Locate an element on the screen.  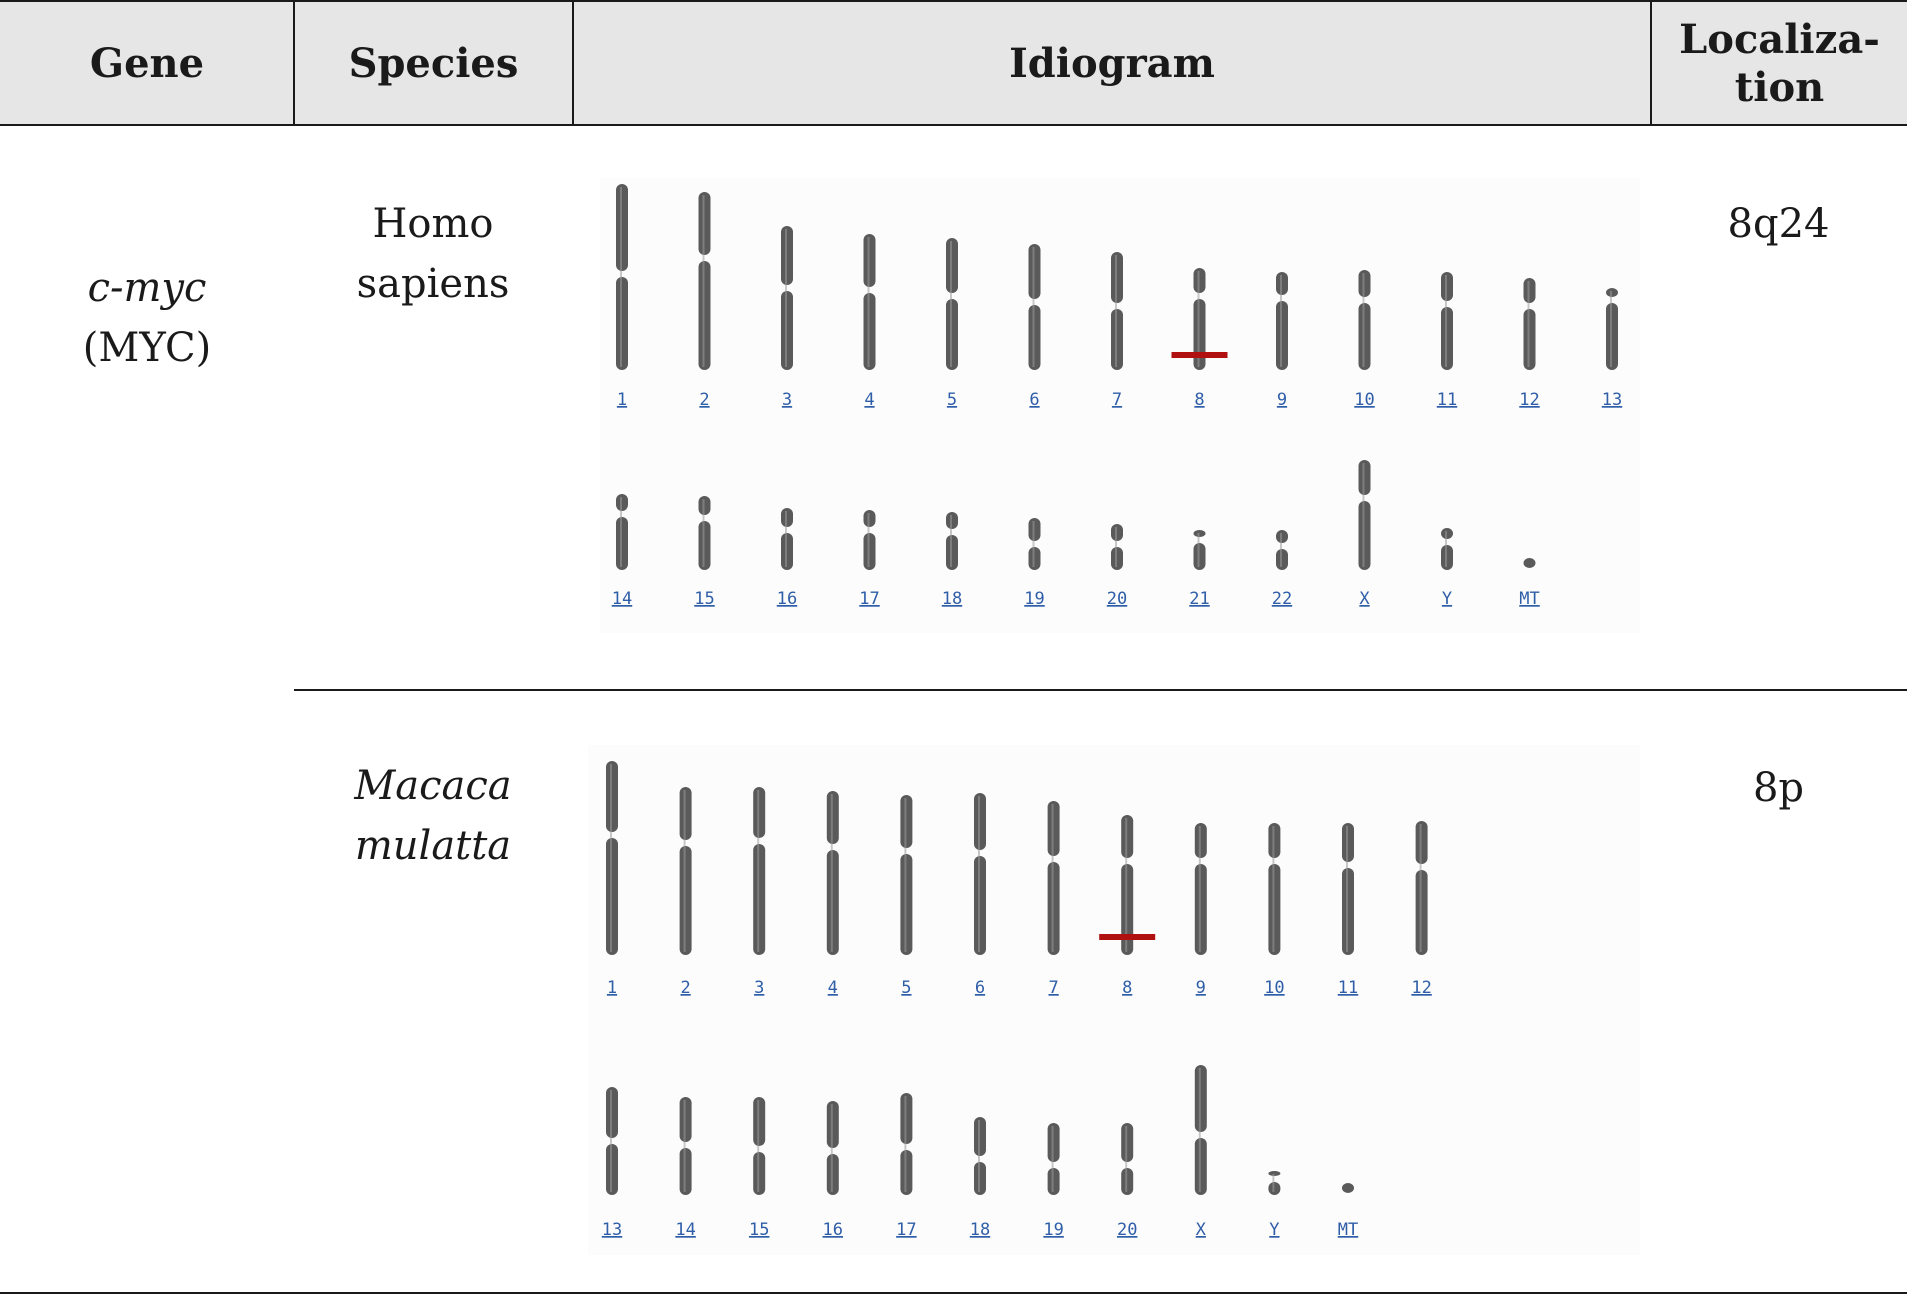
header-localization-line2: tion is located at coordinates (1779, 87).